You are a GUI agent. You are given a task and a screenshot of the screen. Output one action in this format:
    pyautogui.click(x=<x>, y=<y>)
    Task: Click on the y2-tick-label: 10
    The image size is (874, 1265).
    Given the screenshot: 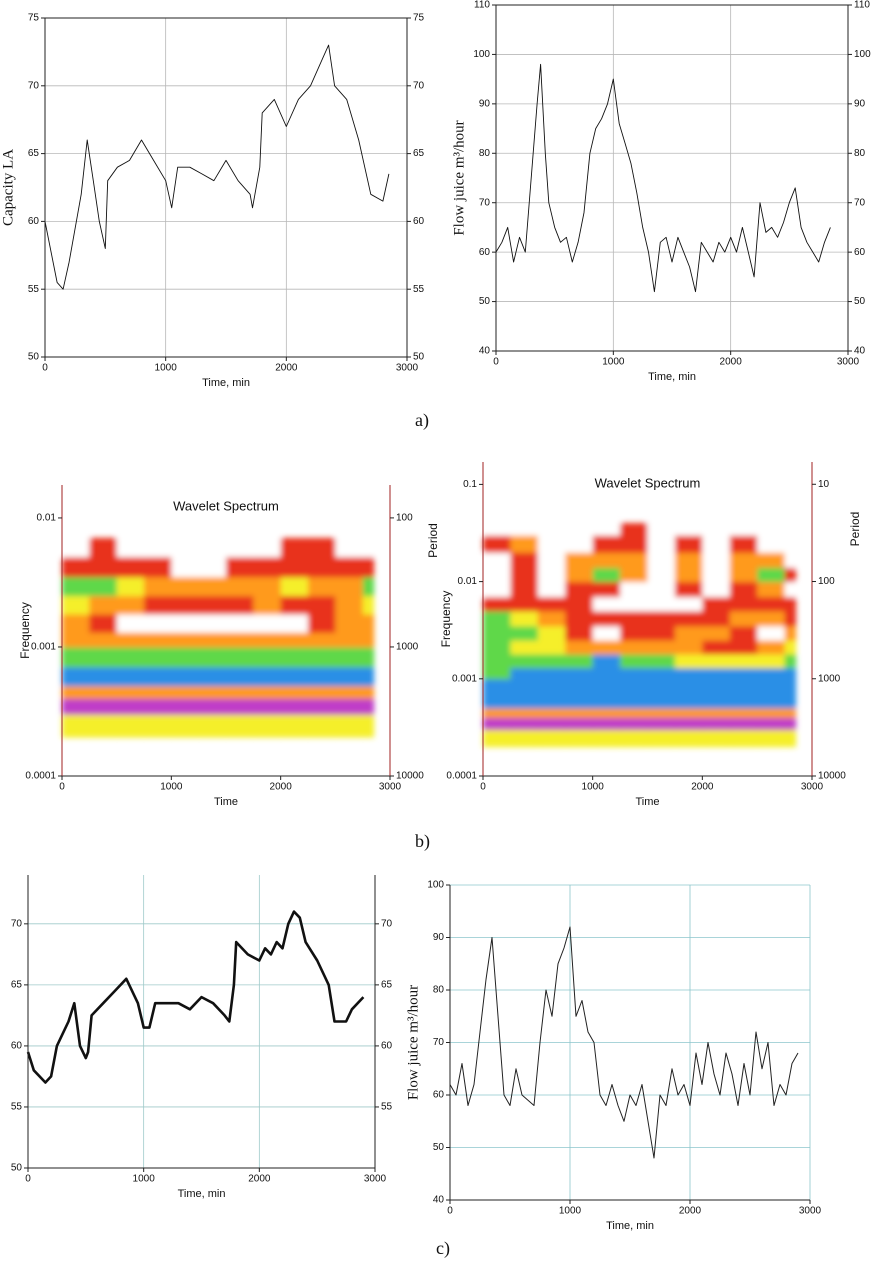 What is the action you would take?
    pyautogui.click(x=824, y=484)
    